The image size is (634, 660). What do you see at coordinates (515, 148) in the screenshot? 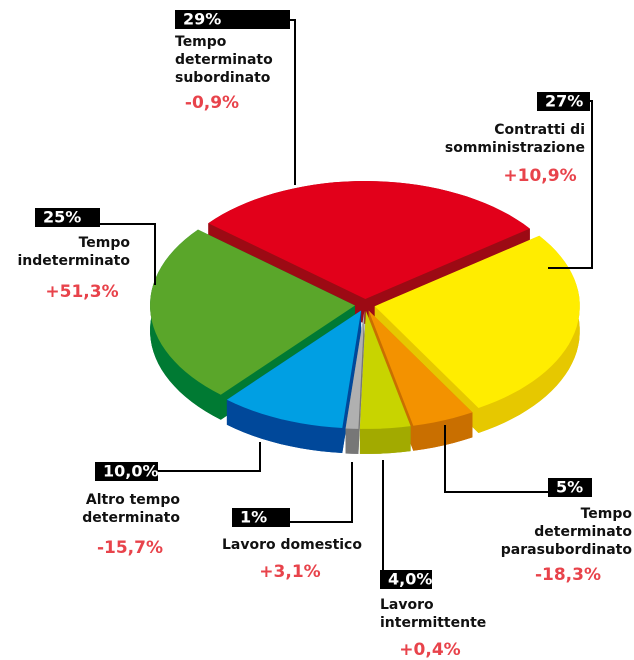
I see `category-line: somministrazione` at bounding box center [515, 148].